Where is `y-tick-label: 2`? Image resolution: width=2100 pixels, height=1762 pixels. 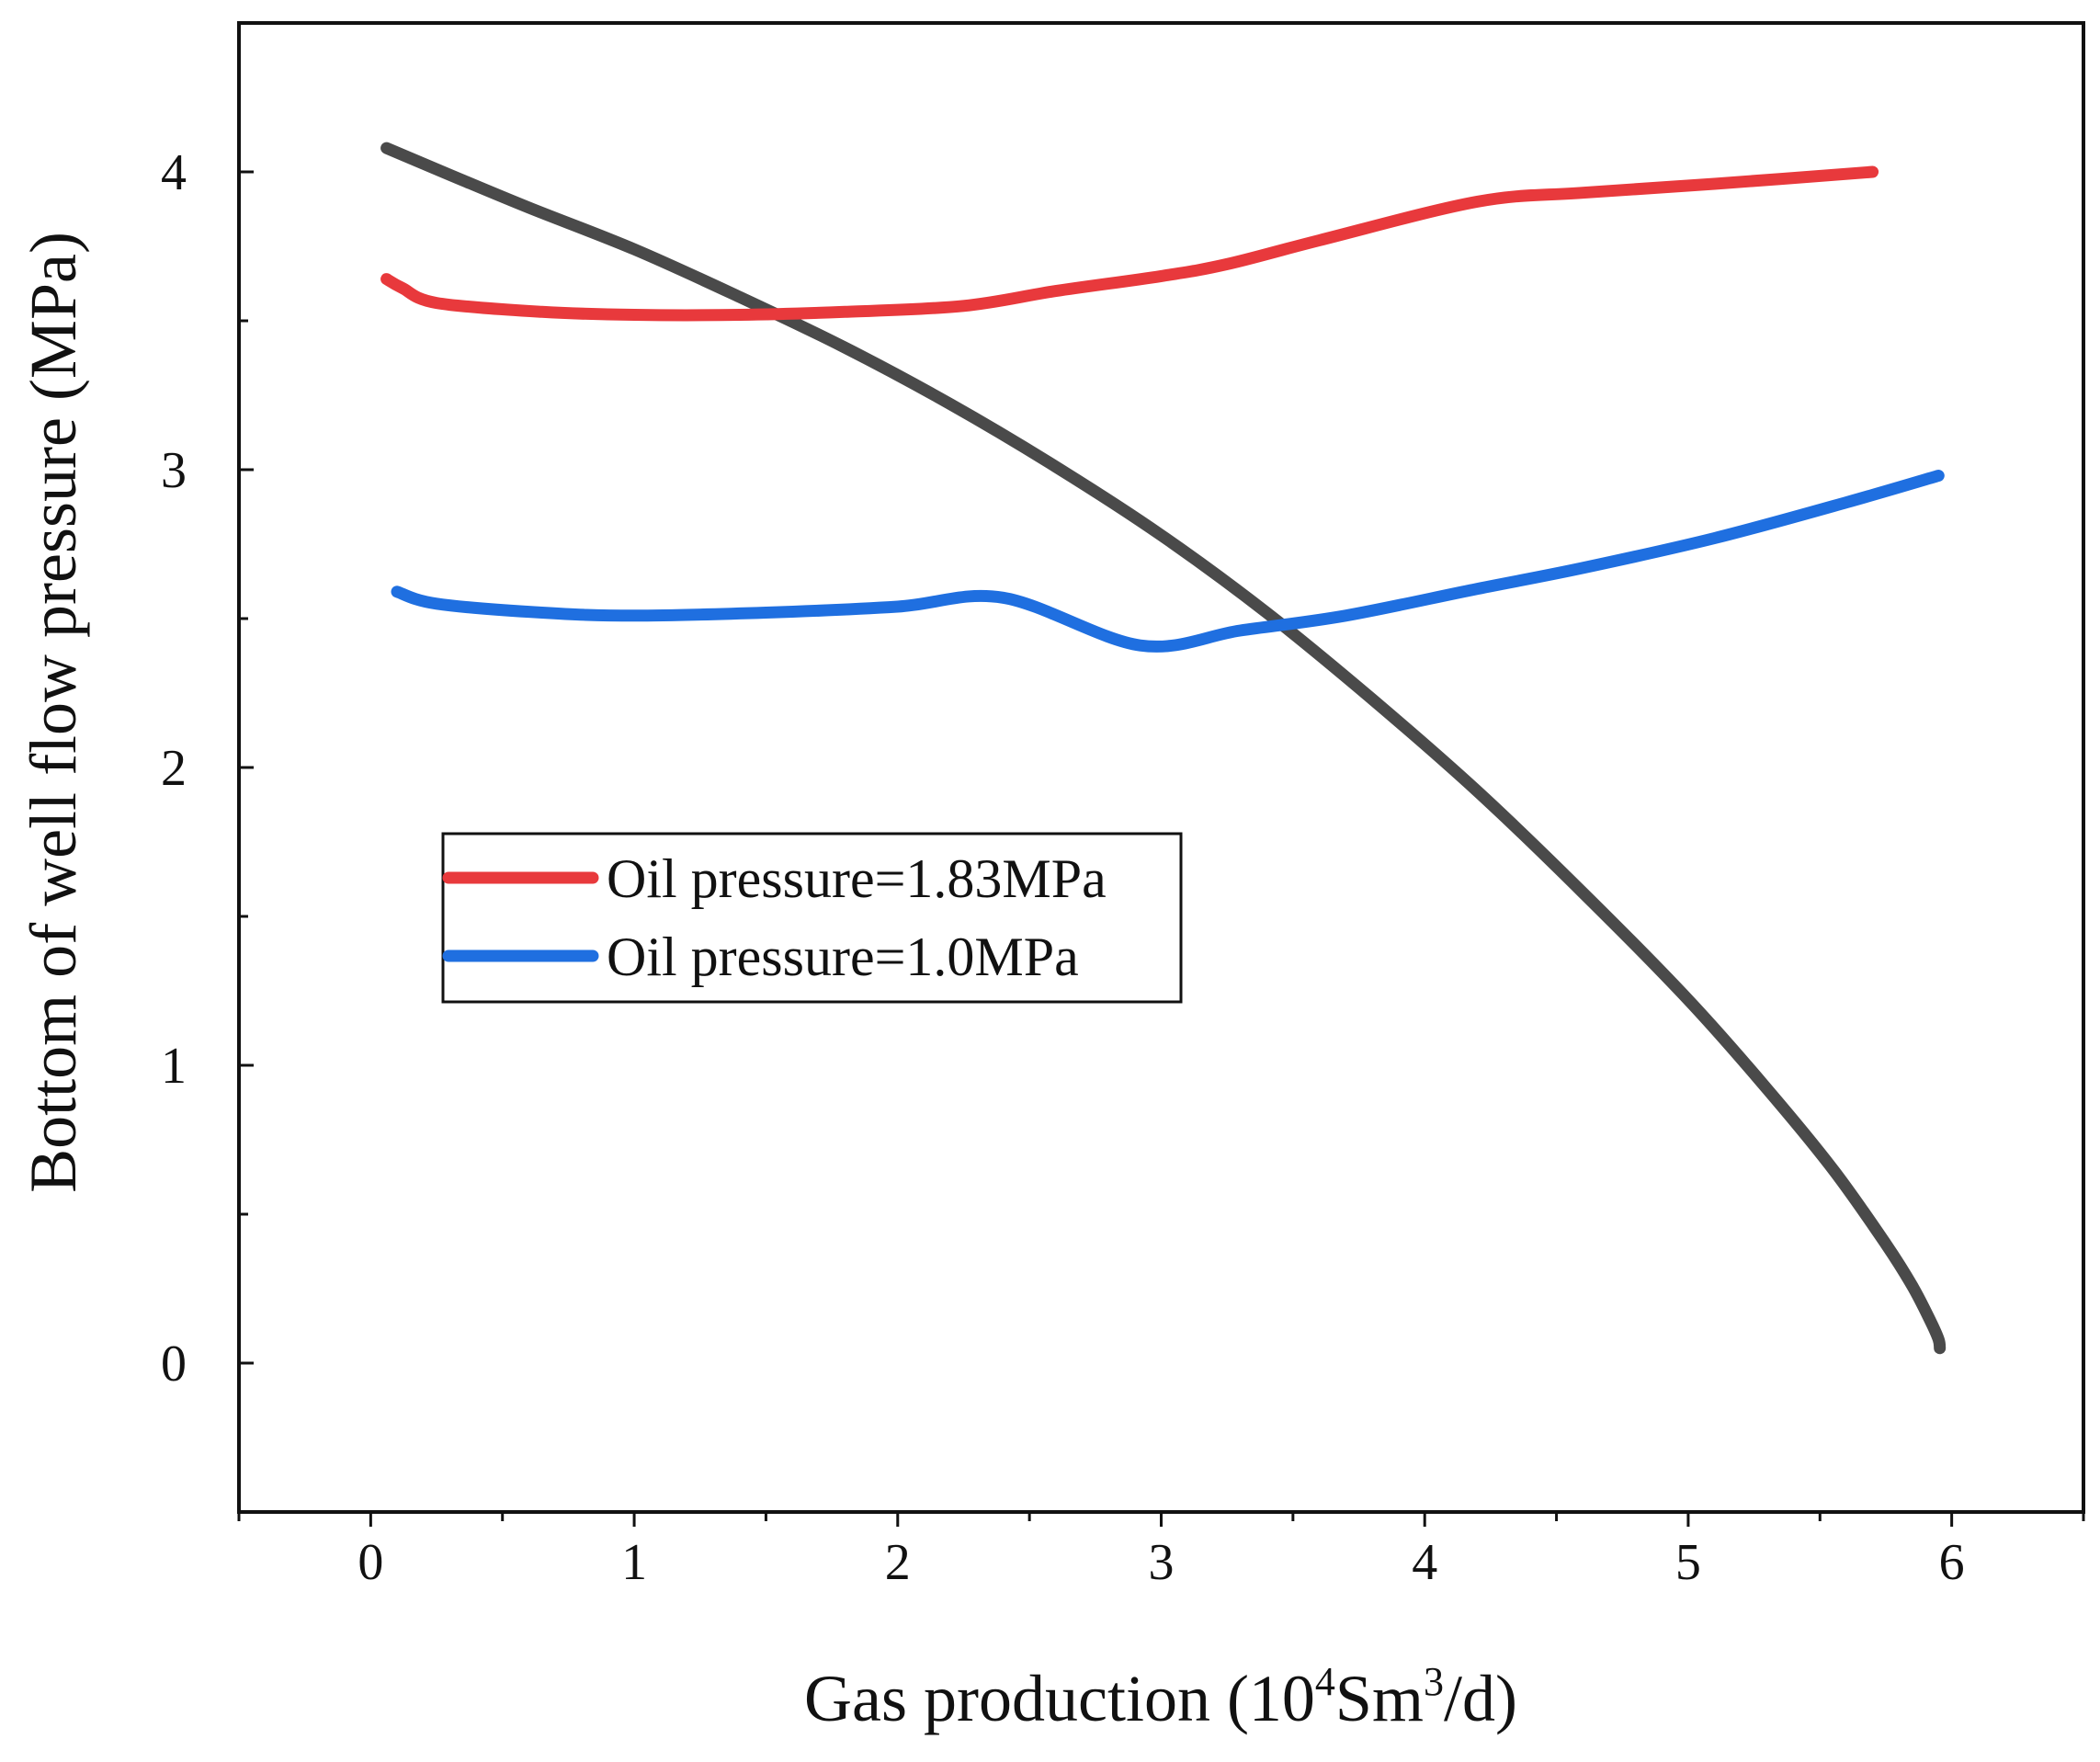 y-tick-label: 2 is located at coordinates (174, 768).